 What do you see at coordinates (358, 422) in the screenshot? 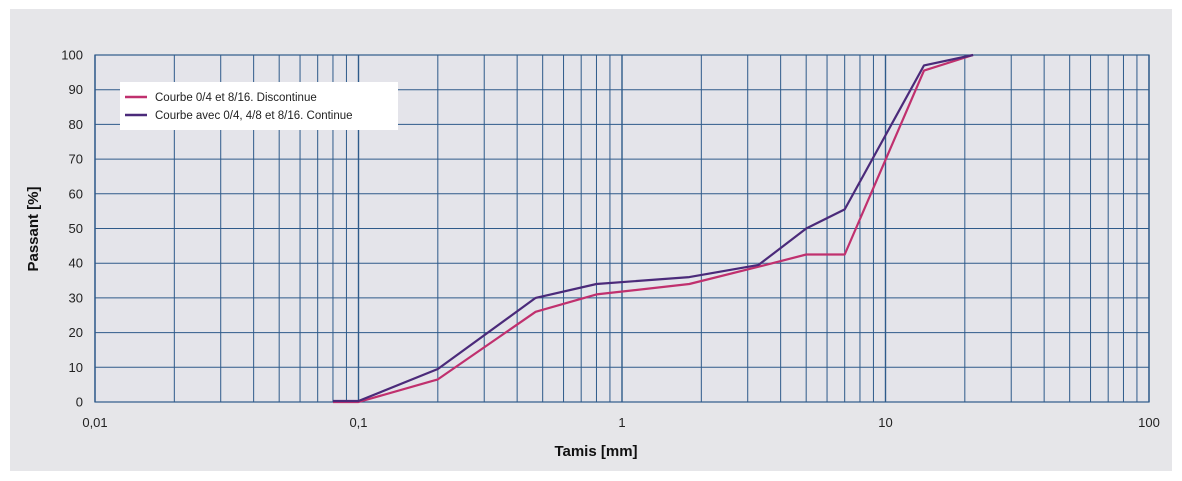
I see `x-tick-label: 0,1` at bounding box center [358, 422].